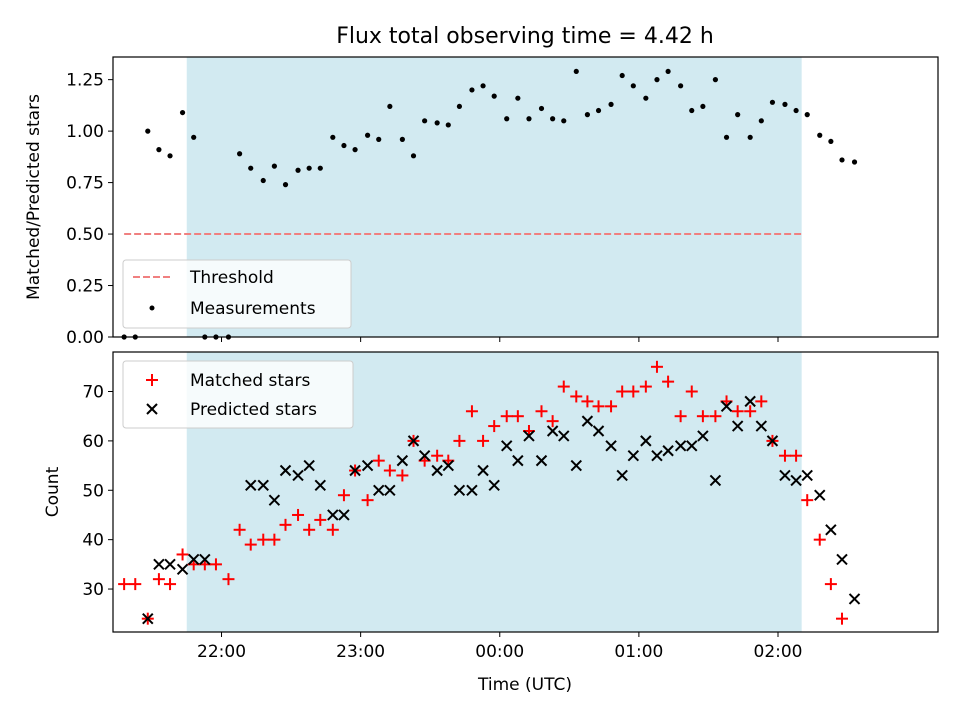 Image resolution: width=960 pixels, height=720 pixels. Describe the element at coordinates (53, 491) in the screenshot. I see `bottom-y-axis-label: Count` at that location.